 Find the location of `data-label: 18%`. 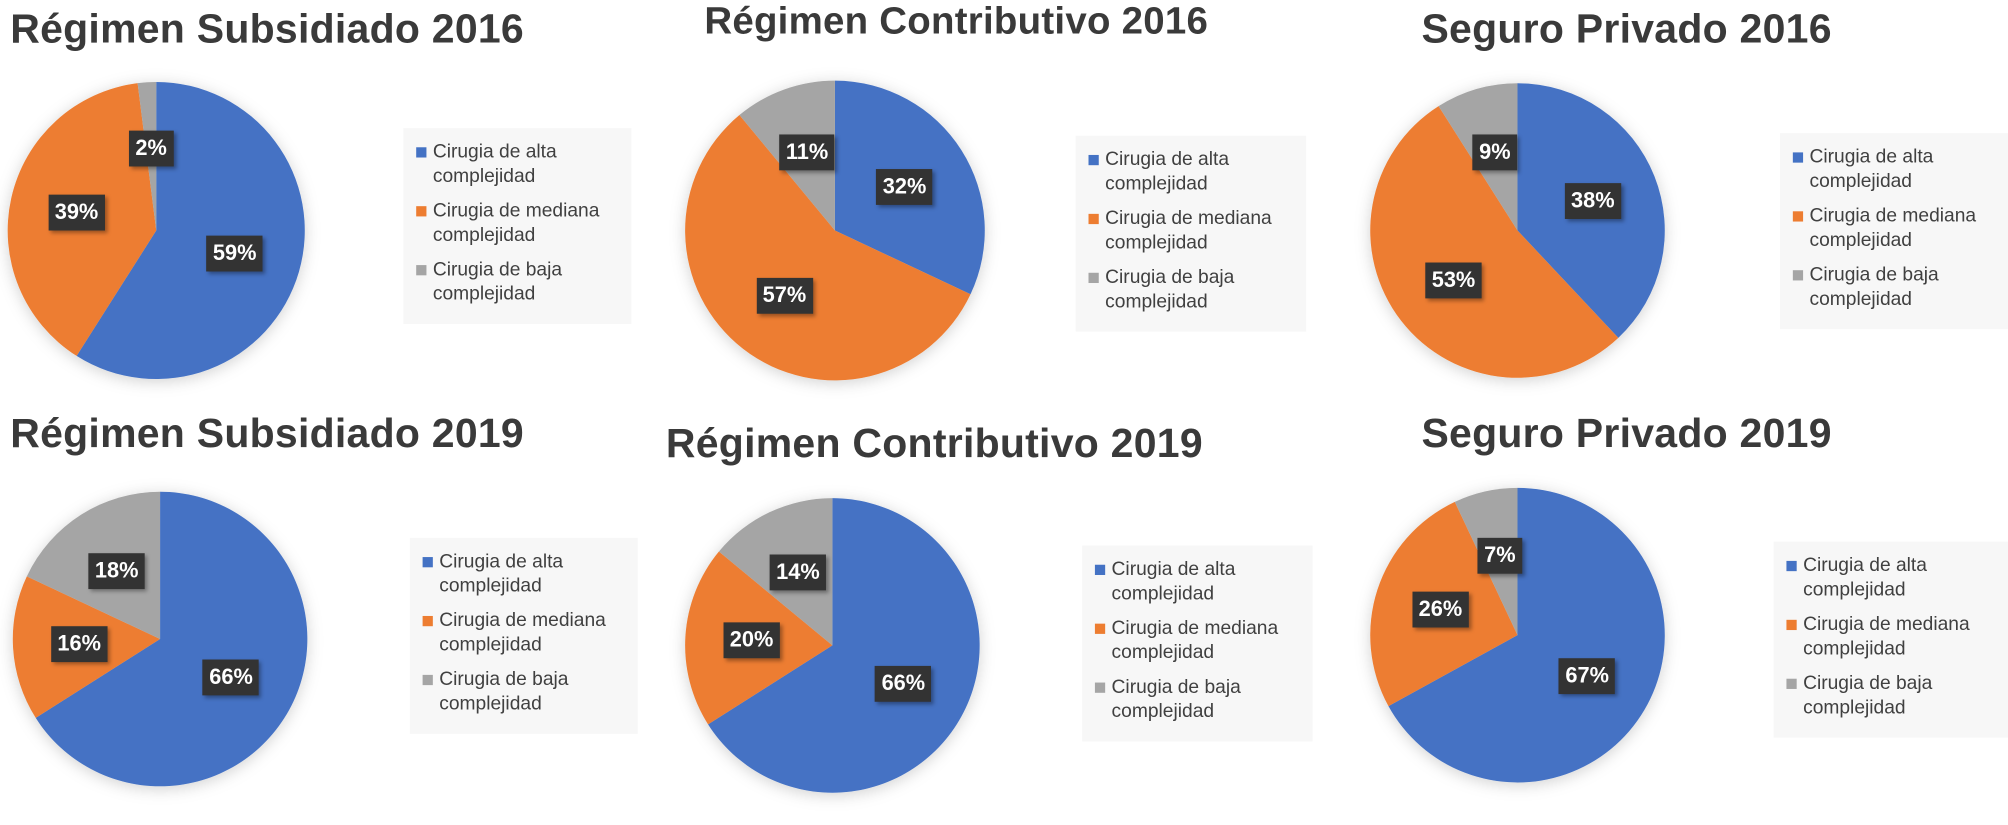

data-label: 18% is located at coordinates (116, 570).